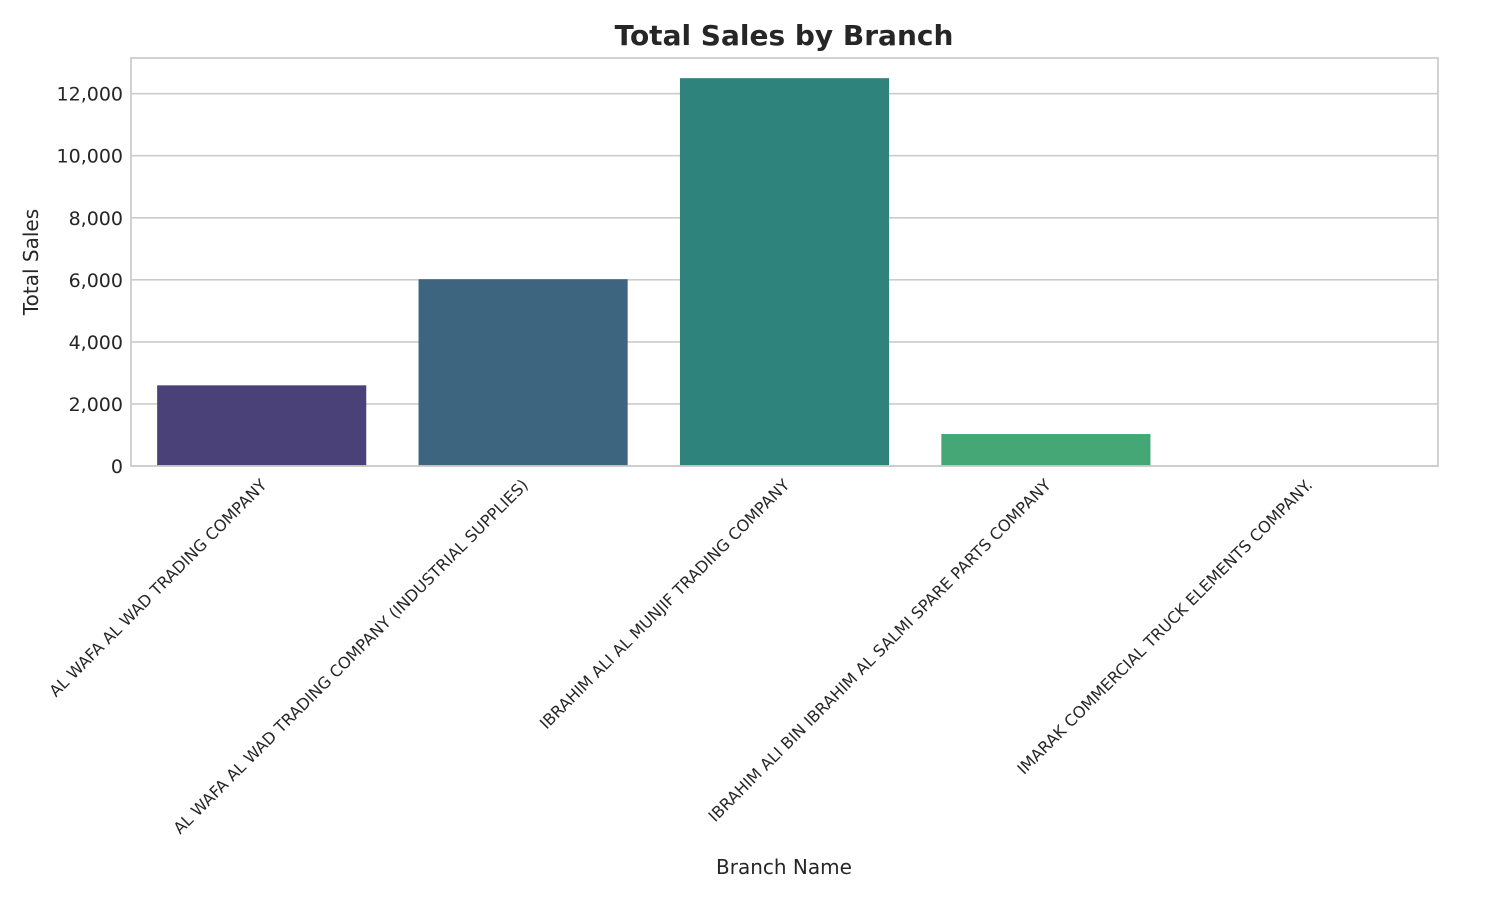  I want to click on y-tick-label: 6,000, so click(96, 281).